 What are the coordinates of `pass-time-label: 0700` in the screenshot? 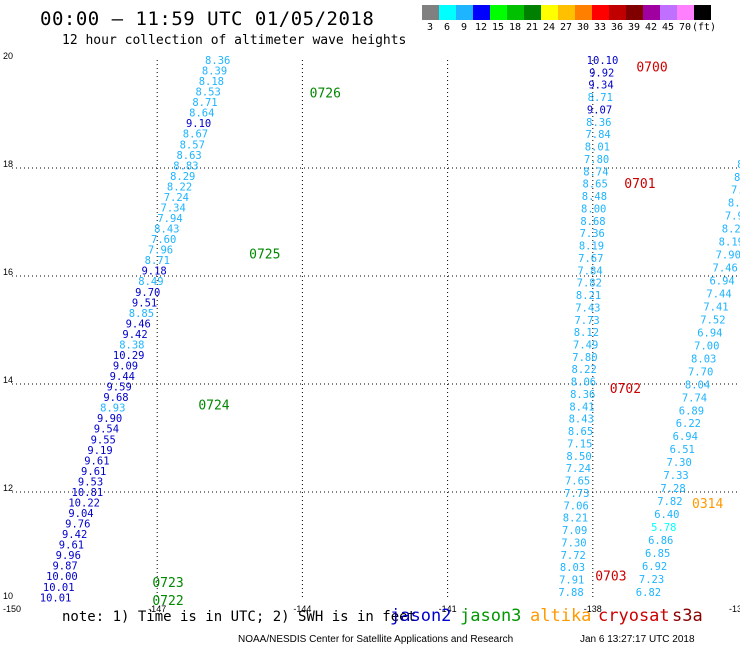 It's located at (651, 67).